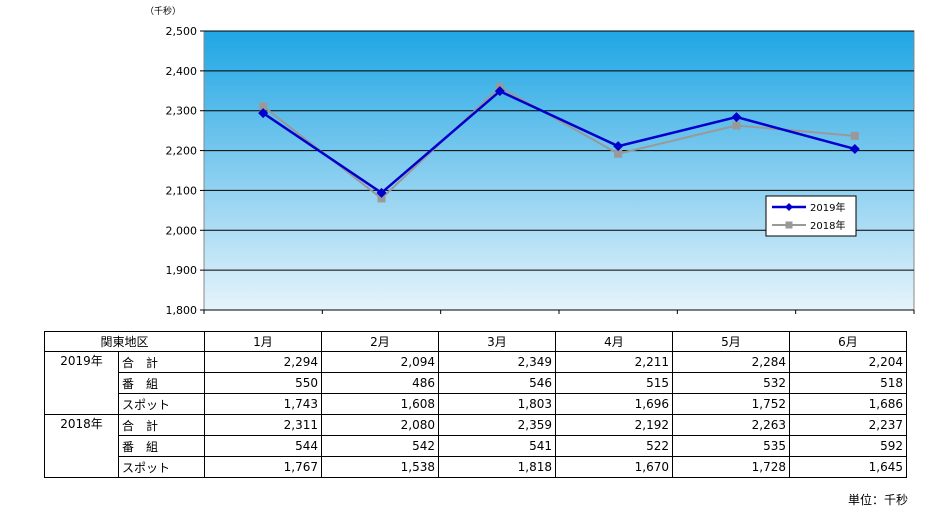 The height and width of the screenshot is (515, 938). I want to click on y-tick-label: 2,500, so click(182, 31).